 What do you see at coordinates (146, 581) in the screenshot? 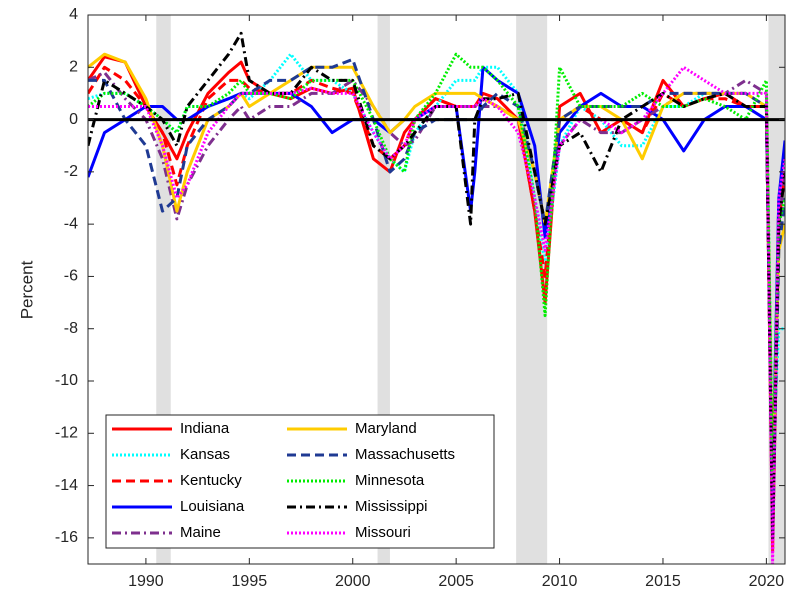
I see `x-tick-label: 1990` at bounding box center [146, 581].